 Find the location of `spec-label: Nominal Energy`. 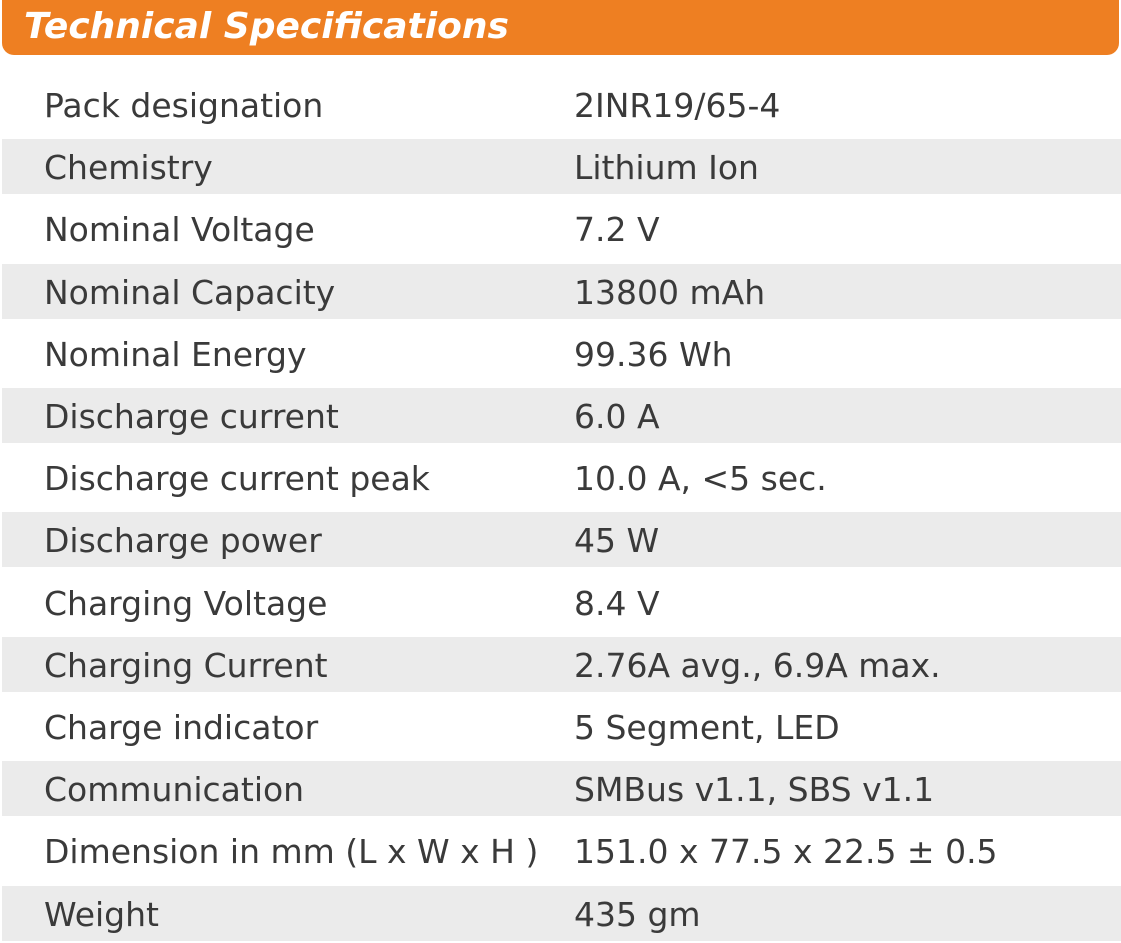

spec-label: Nominal Energy is located at coordinates (175, 354).